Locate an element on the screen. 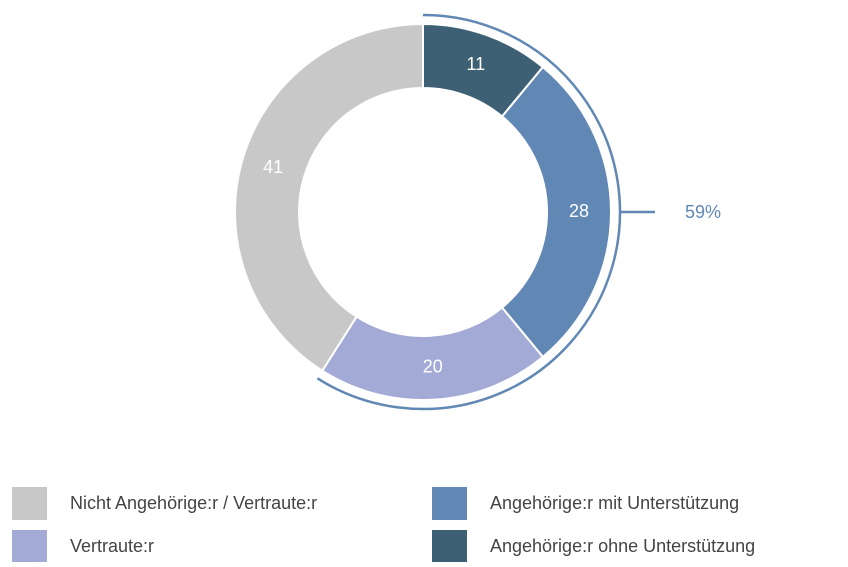  slice-label: 41 is located at coordinates (273, 167).